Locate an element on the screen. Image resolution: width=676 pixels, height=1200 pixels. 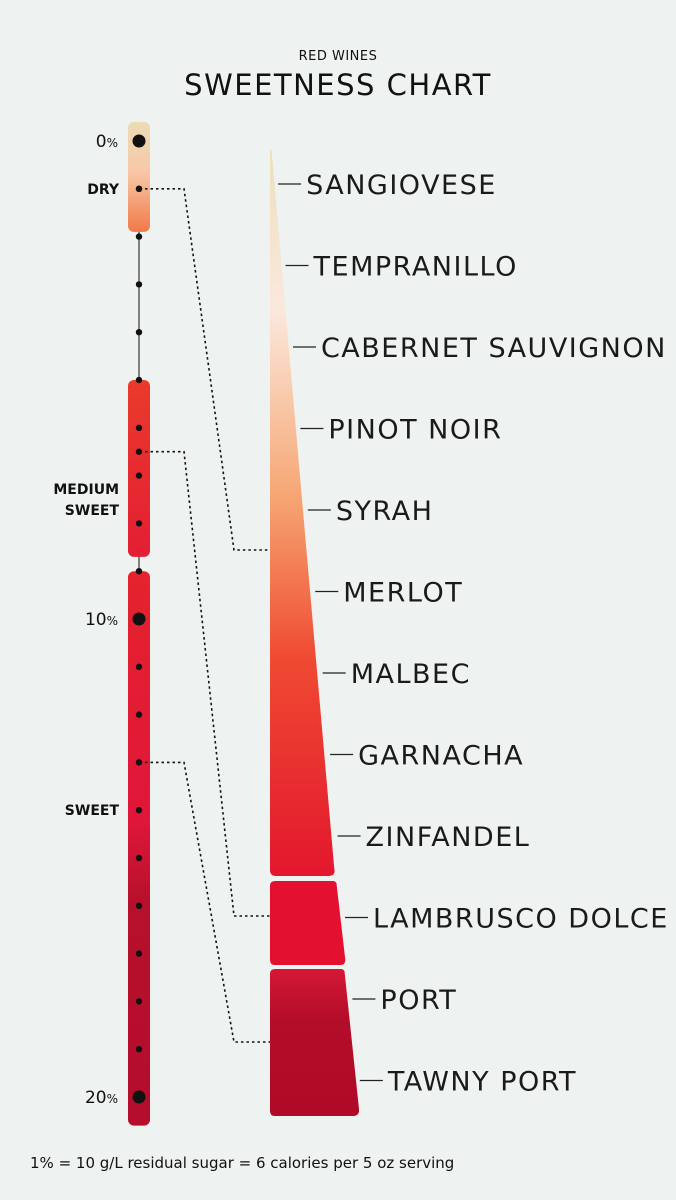
tick-label: 0% is located at coordinates (107, 142).